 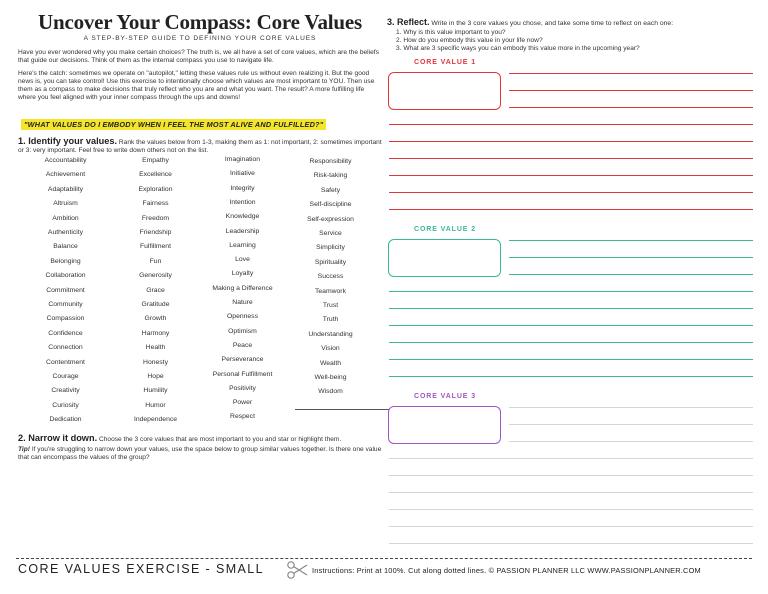 I want to click on core-value-3-box, so click(x=444, y=425).